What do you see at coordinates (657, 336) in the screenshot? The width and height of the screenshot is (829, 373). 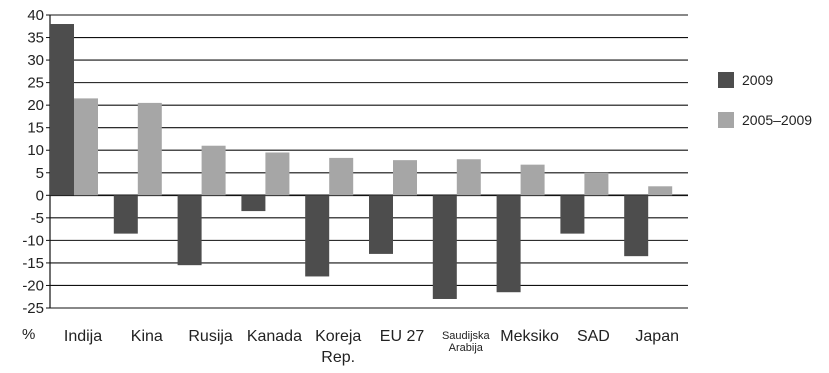 I see `category-label: Japan` at bounding box center [657, 336].